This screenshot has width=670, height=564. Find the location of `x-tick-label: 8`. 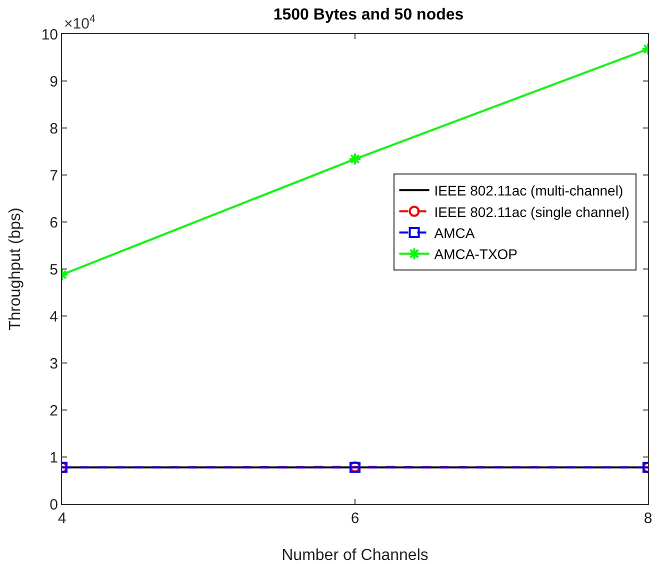

x-tick-label: 8 is located at coordinates (648, 518).